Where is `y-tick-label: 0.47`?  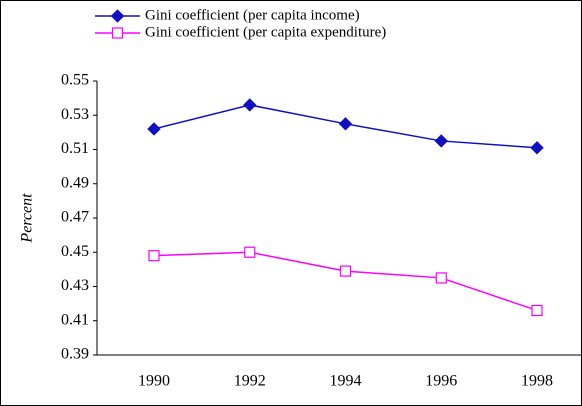
y-tick-label: 0.47 is located at coordinates (75, 217).